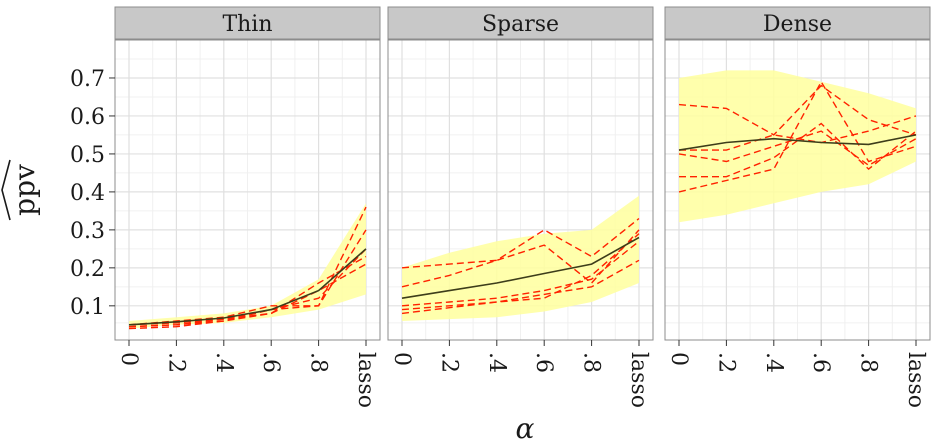 This screenshot has height=446, width=935. I want to click on strip-label: Thin, so click(247, 24).